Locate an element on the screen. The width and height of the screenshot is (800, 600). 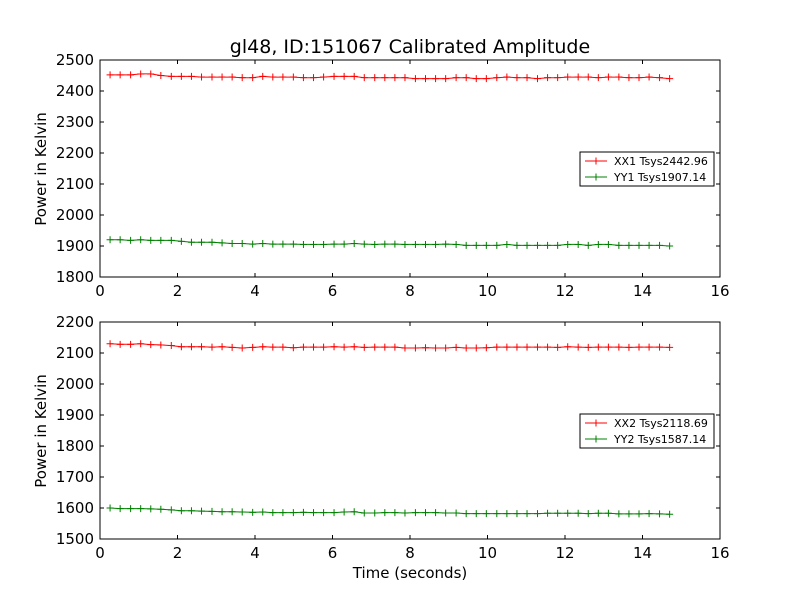
chart-title: gl48, ID:151067 Calibrated Amplitude is located at coordinates (410, 47).